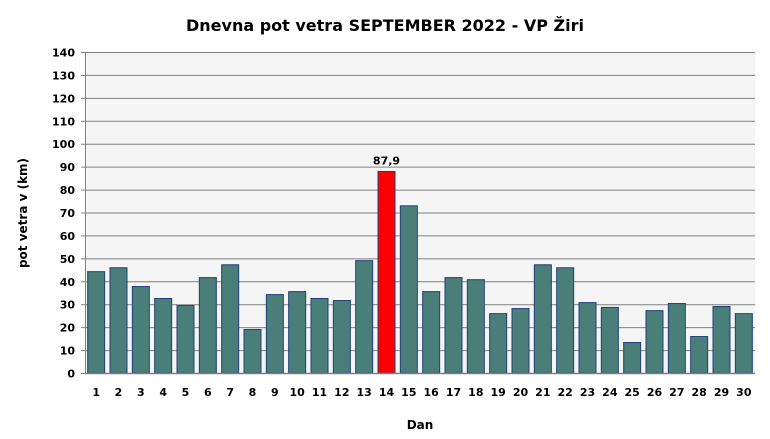  I want to click on x-tick-label: 20, so click(521, 392).